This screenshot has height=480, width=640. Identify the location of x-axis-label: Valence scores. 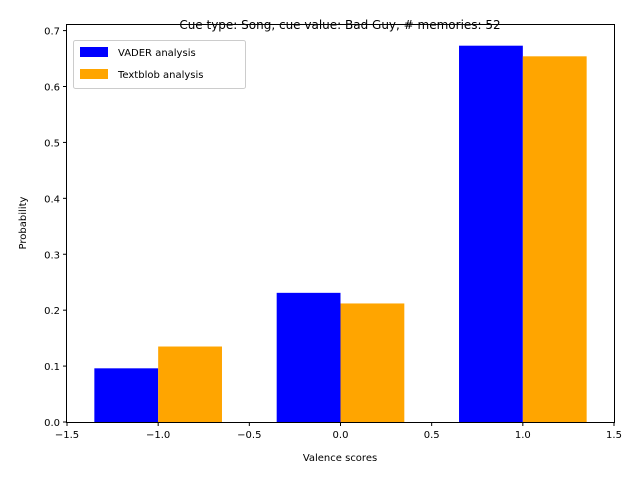
(340, 458).